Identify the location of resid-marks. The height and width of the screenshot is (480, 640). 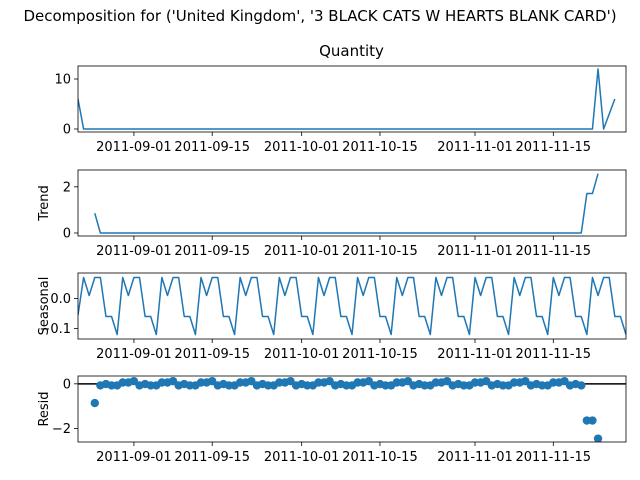
(352, 409).